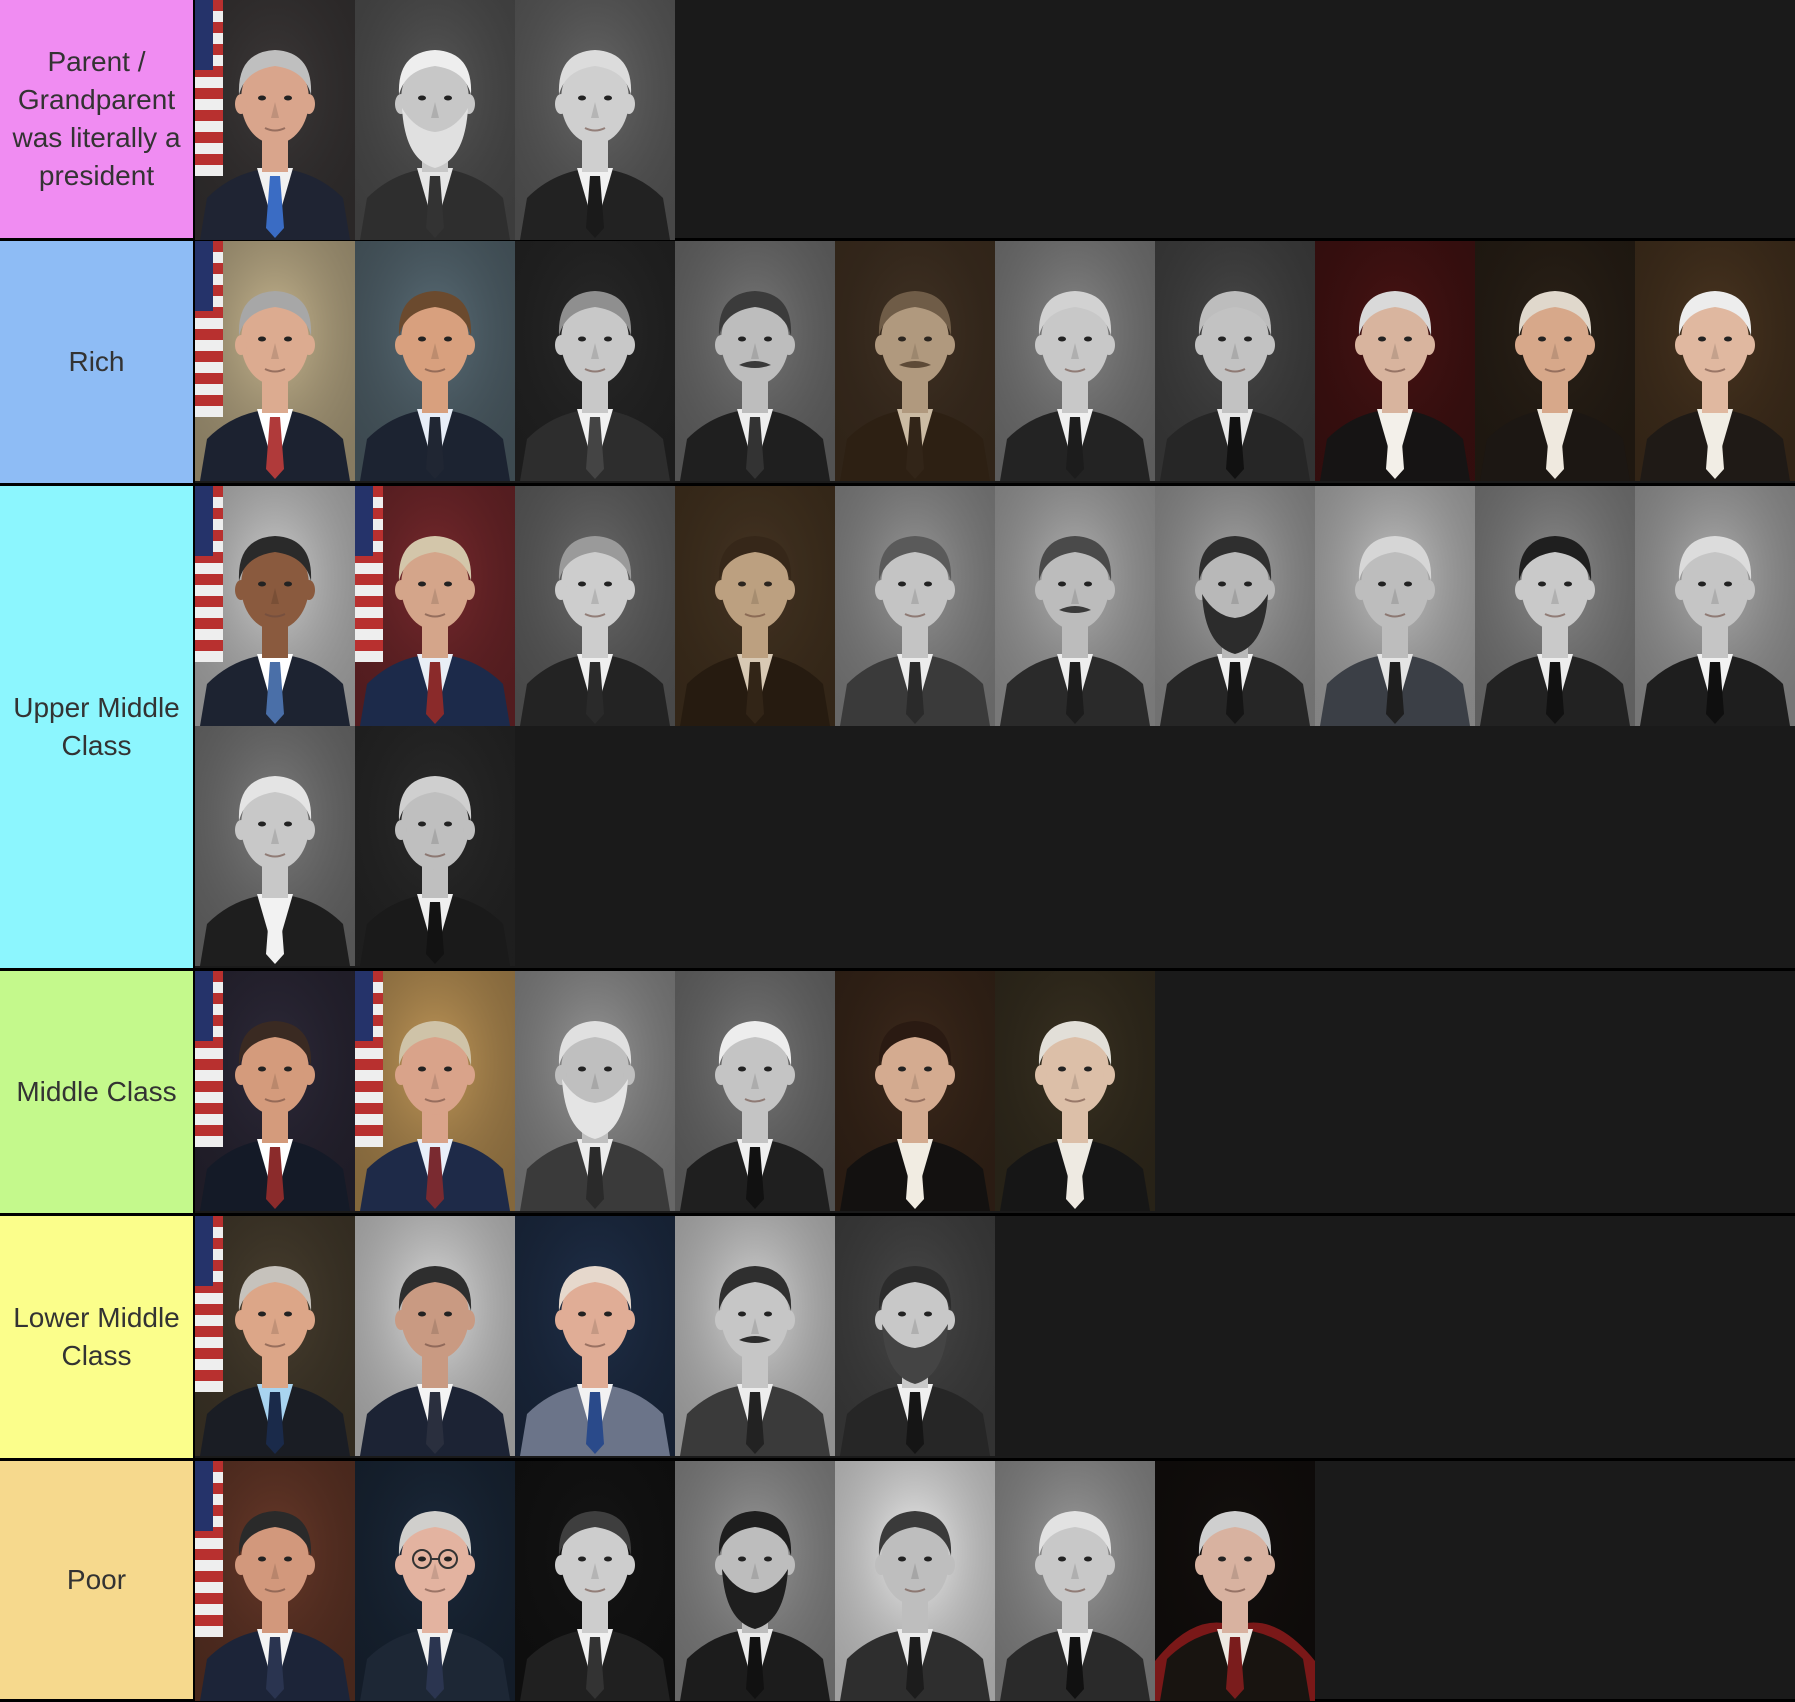 The image size is (1795, 1702). Describe the element at coordinates (97, 1337) in the screenshot. I see `tier-label: Lower Middle Class` at that location.